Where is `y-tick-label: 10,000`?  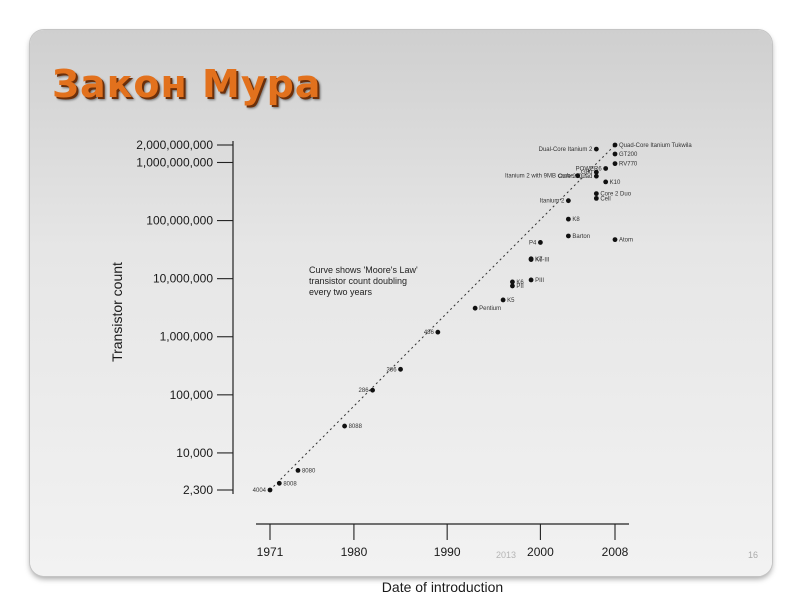
y-tick-label: 10,000 is located at coordinates (194, 453).